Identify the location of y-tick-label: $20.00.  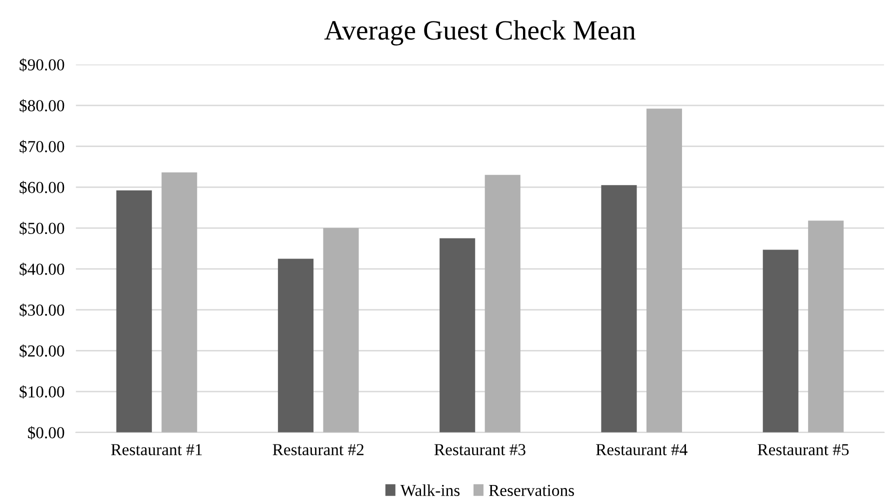
(42, 351).